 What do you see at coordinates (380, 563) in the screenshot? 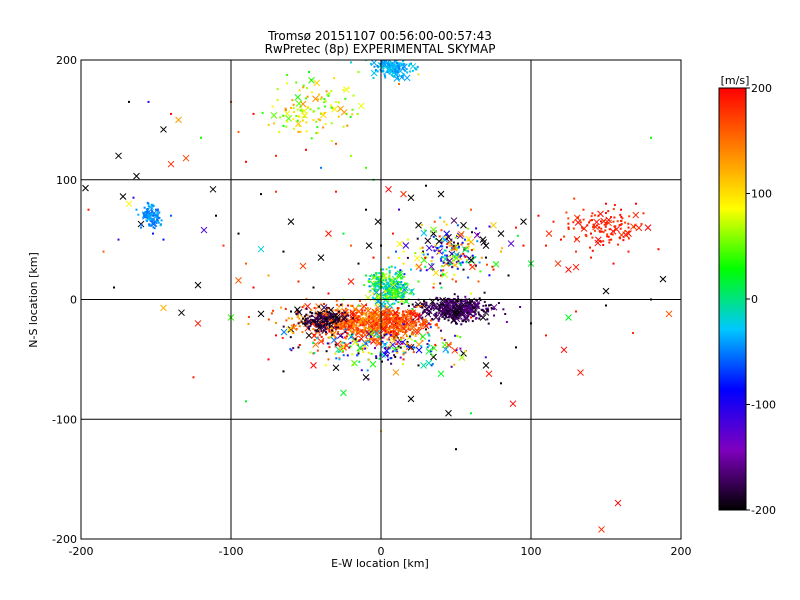
I see `x-axis-label: E-W location [km]` at bounding box center [380, 563].